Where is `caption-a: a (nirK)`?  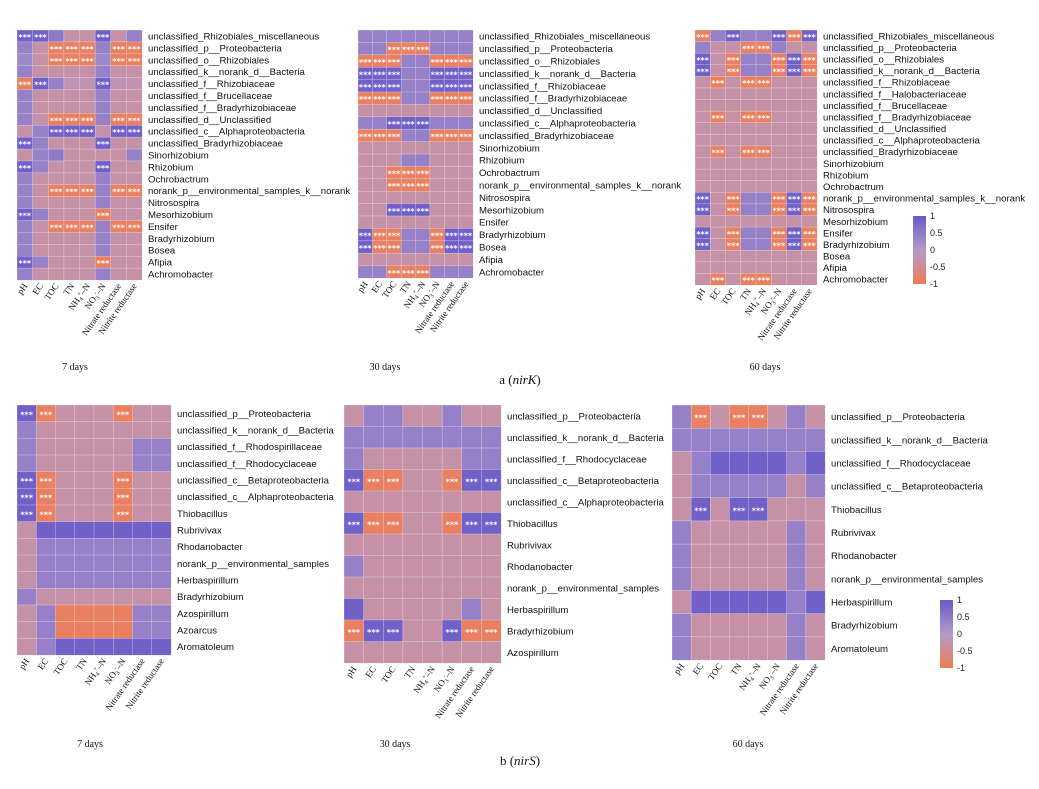 caption-a: a (nirK) is located at coordinates (520, 379).